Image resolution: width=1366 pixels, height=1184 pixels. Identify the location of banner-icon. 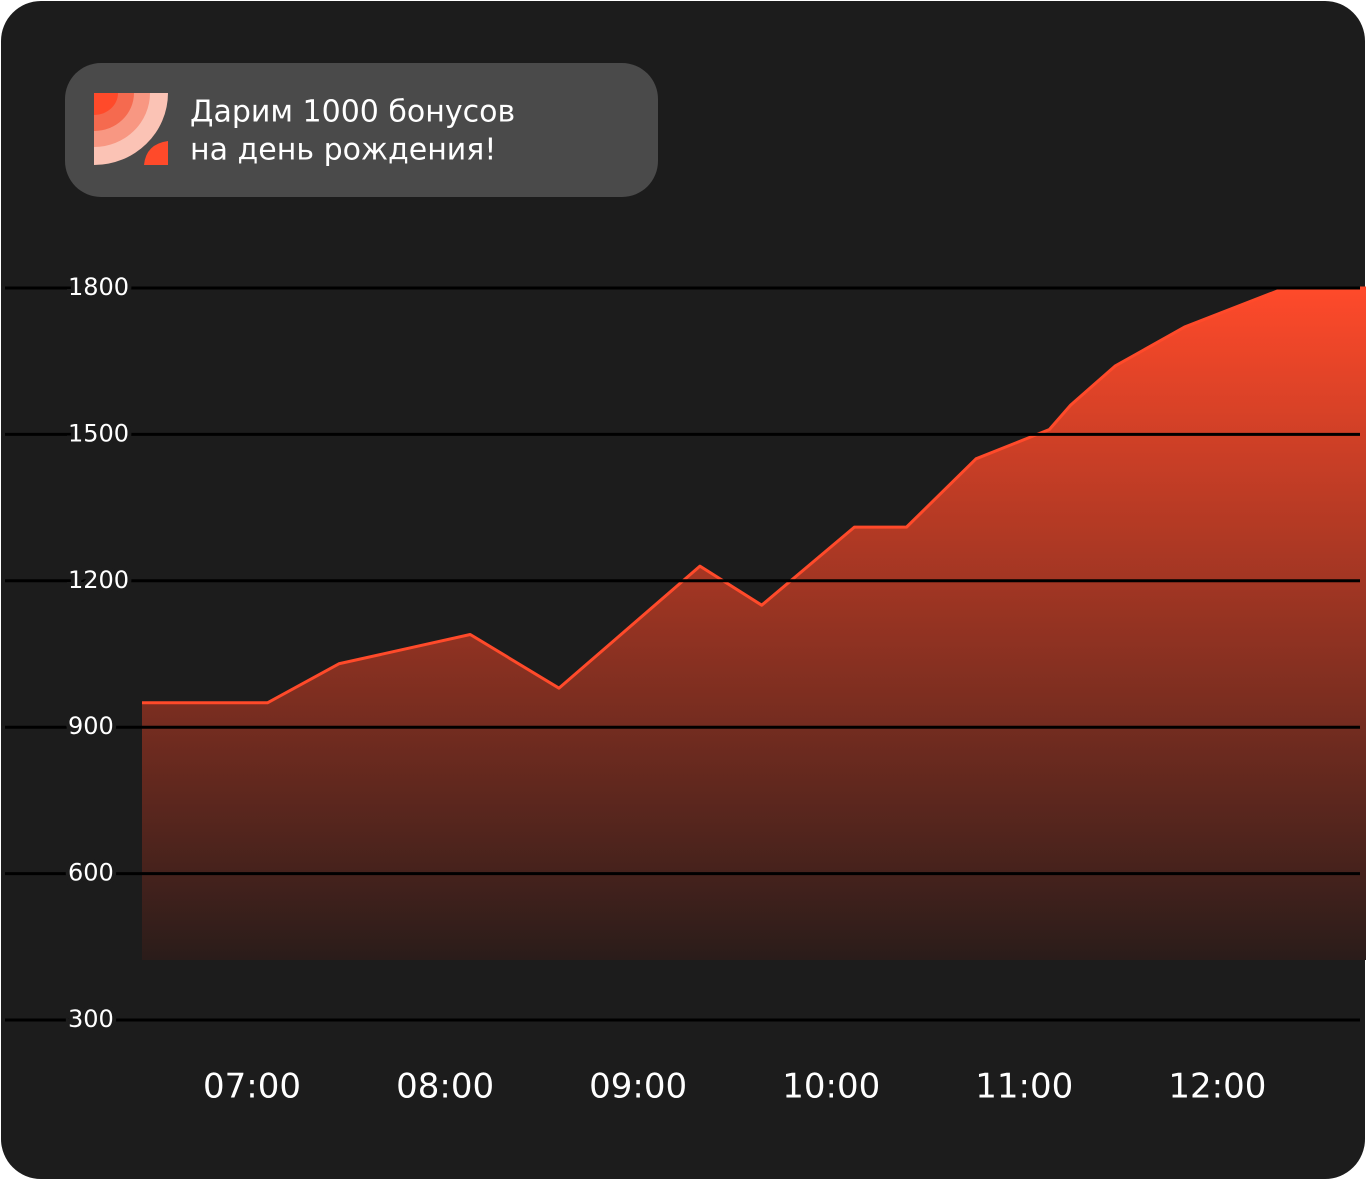
(131, 129).